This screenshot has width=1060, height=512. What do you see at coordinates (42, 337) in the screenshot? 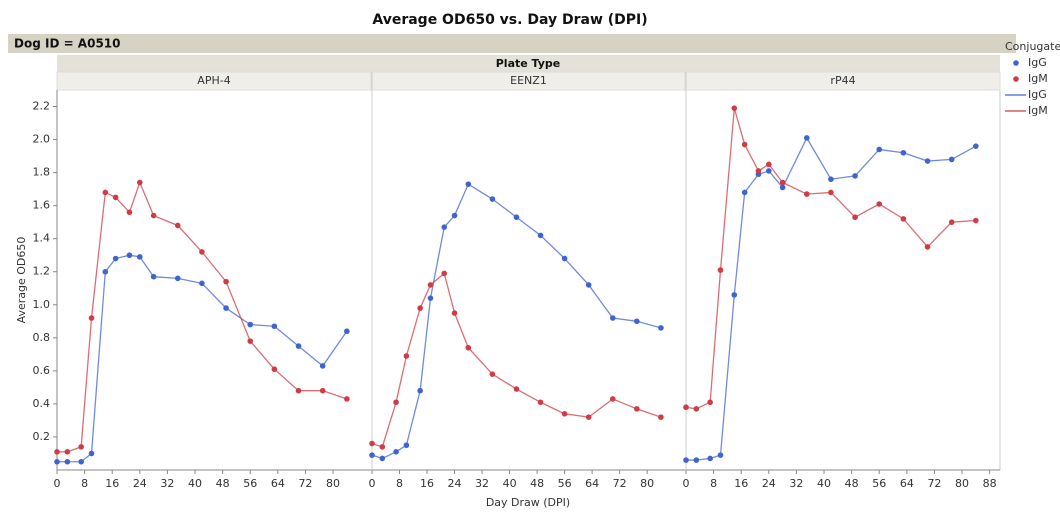
I see `y-tick-label: 0.8` at bounding box center [42, 337].